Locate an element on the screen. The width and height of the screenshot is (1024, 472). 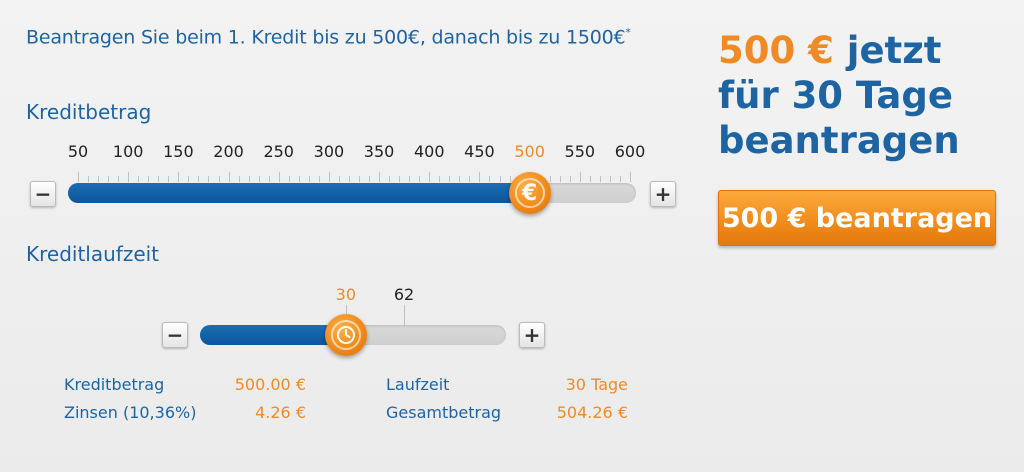
clock-icon is located at coordinates (345, 335).